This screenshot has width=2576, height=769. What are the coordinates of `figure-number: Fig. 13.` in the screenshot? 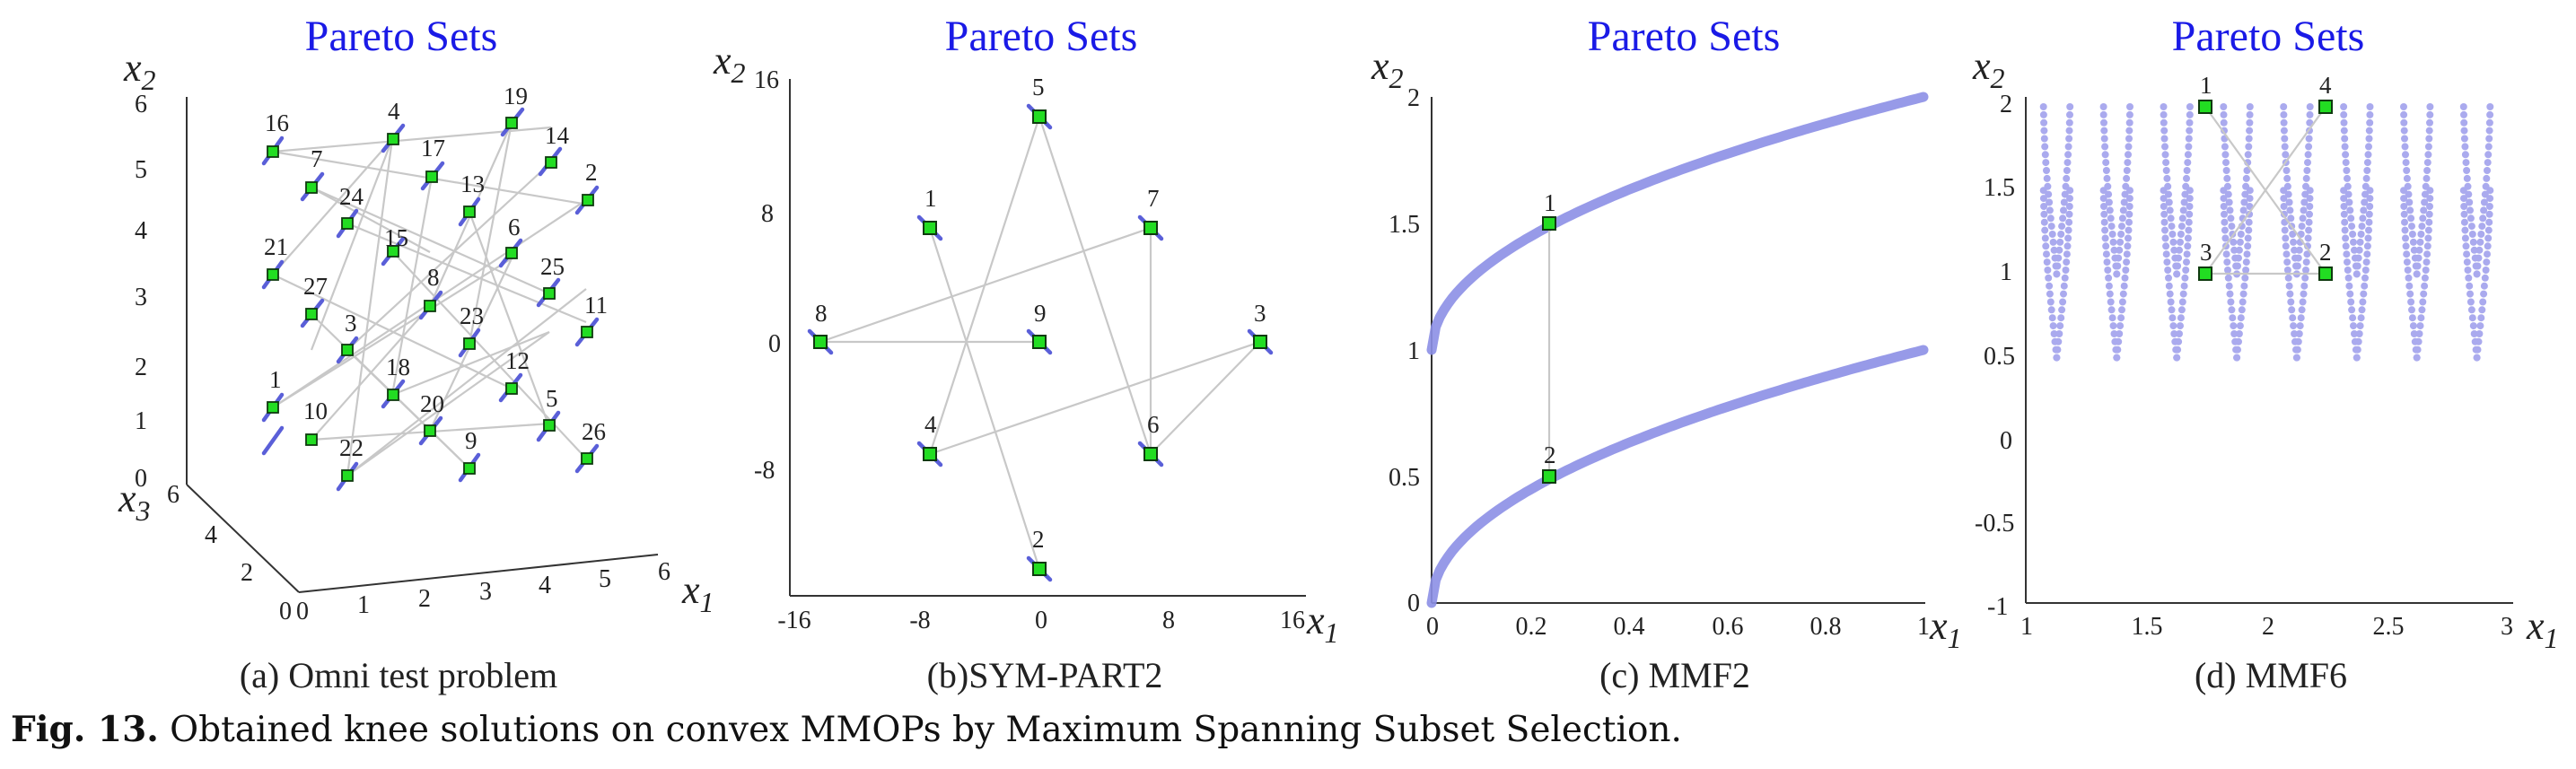 It's located at (85, 730).